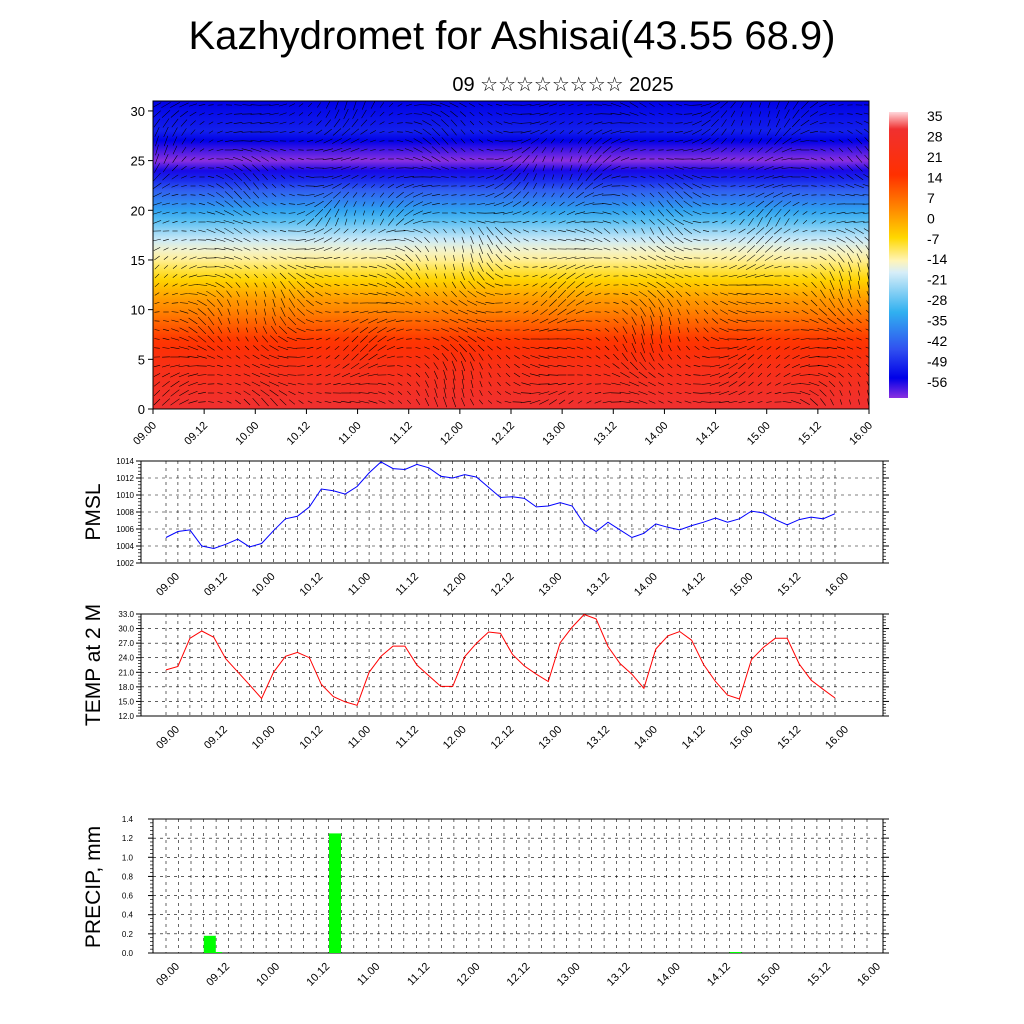 The height and width of the screenshot is (1024, 1024). I want to click on colorbar-label: -14, so click(937, 259).